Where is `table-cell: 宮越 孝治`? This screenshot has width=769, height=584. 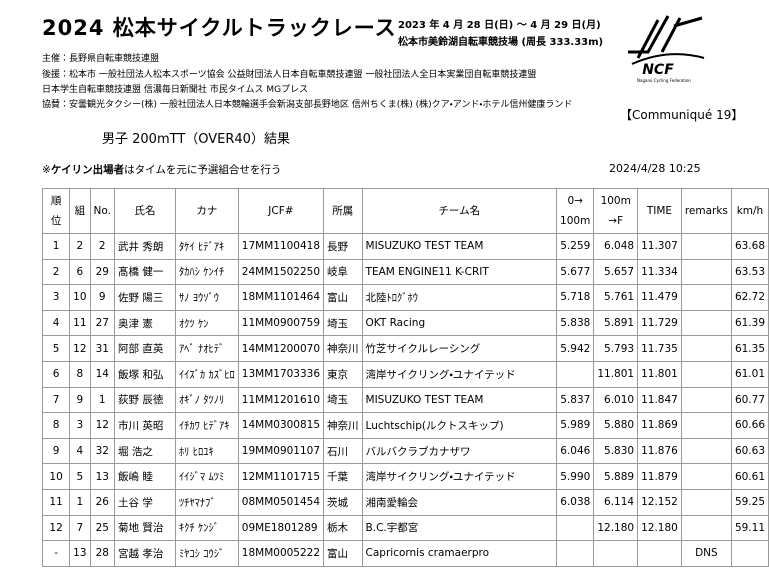
table-cell: 宮越 孝治 is located at coordinates (144, 553).